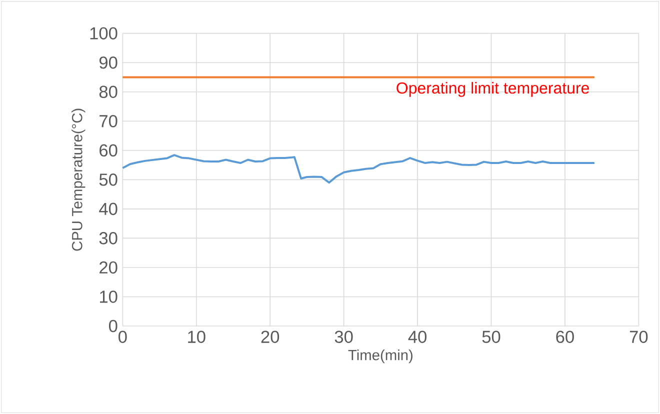  What do you see at coordinates (108, 62) in the screenshot?
I see `y-tick-label: 90` at bounding box center [108, 62].